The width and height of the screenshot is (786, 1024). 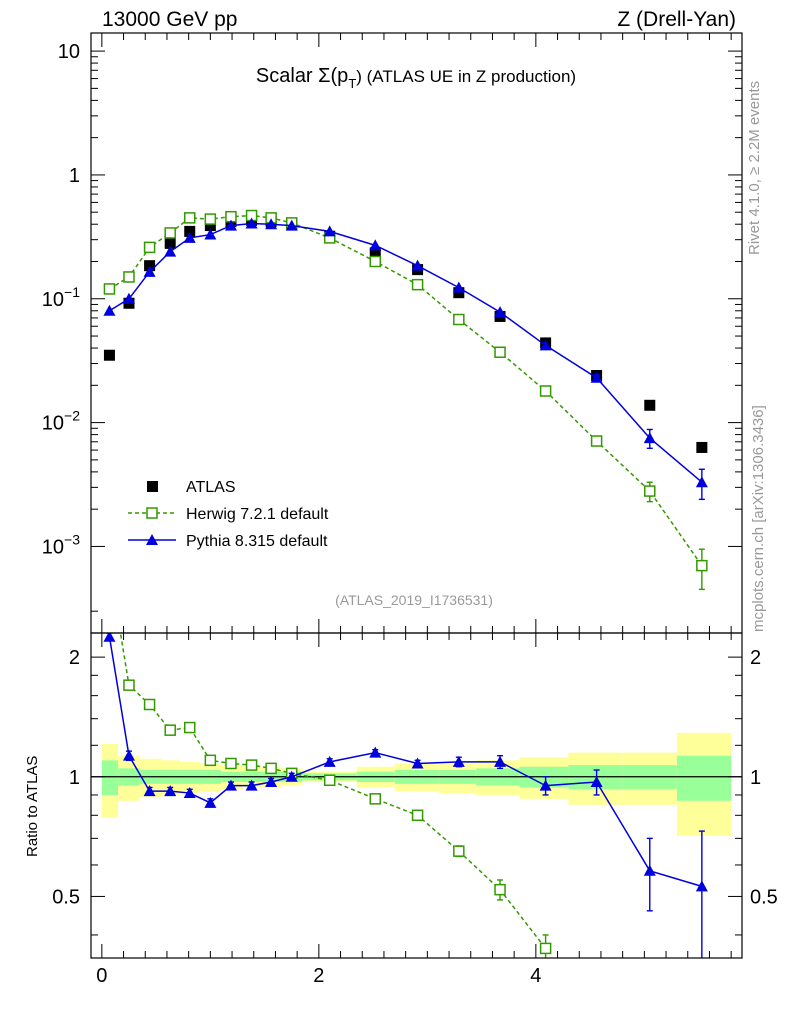 What do you see at coordinates (535, 976) in the screenshot?
I see `x-tick-label: 4` at bounding box center [535, 976].